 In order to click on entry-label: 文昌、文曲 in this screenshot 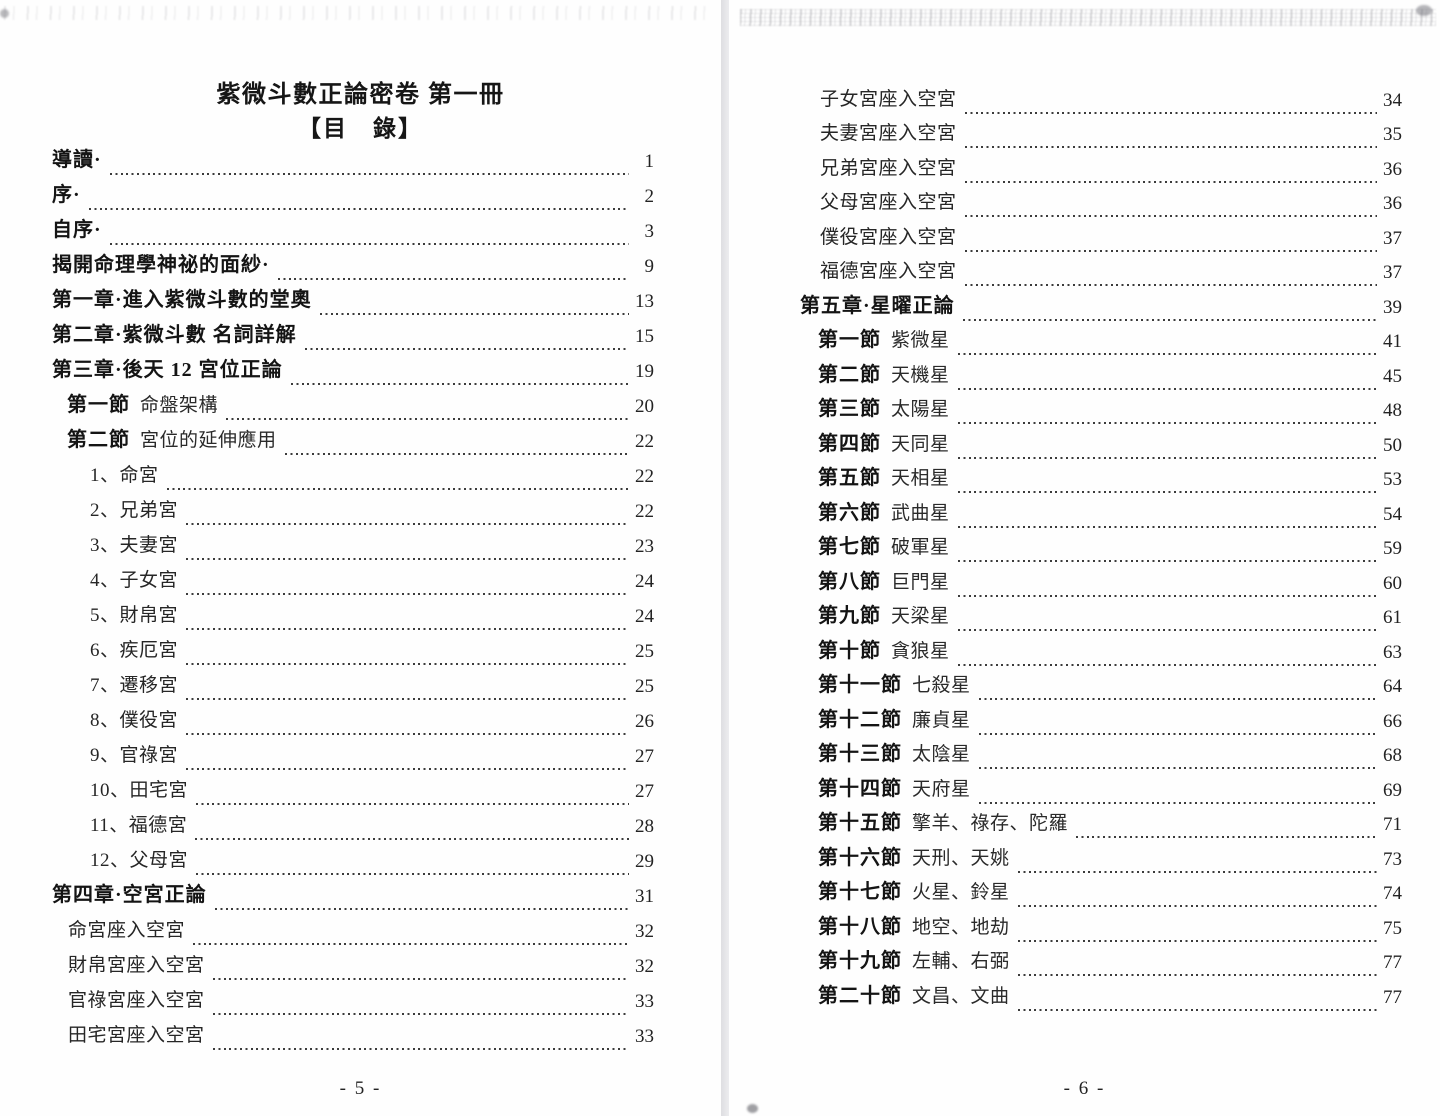, I will do `click(961, 996)`.